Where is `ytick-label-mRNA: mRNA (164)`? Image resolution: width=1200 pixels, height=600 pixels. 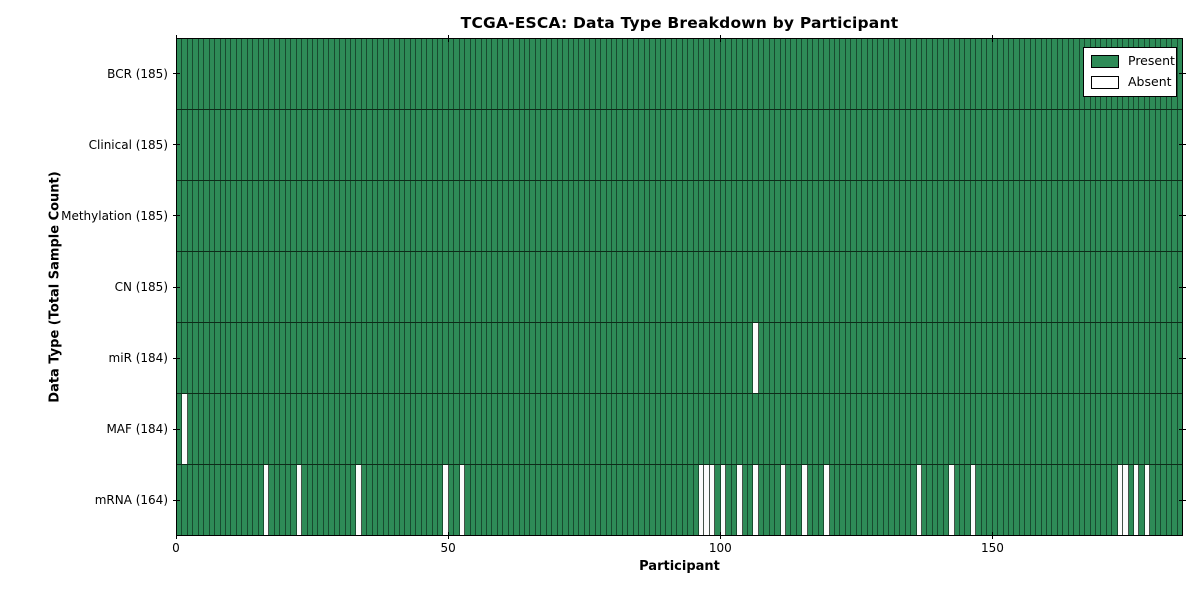
ytick-label-mRNA: mRNA (164) is located at coordinates (131, 500).